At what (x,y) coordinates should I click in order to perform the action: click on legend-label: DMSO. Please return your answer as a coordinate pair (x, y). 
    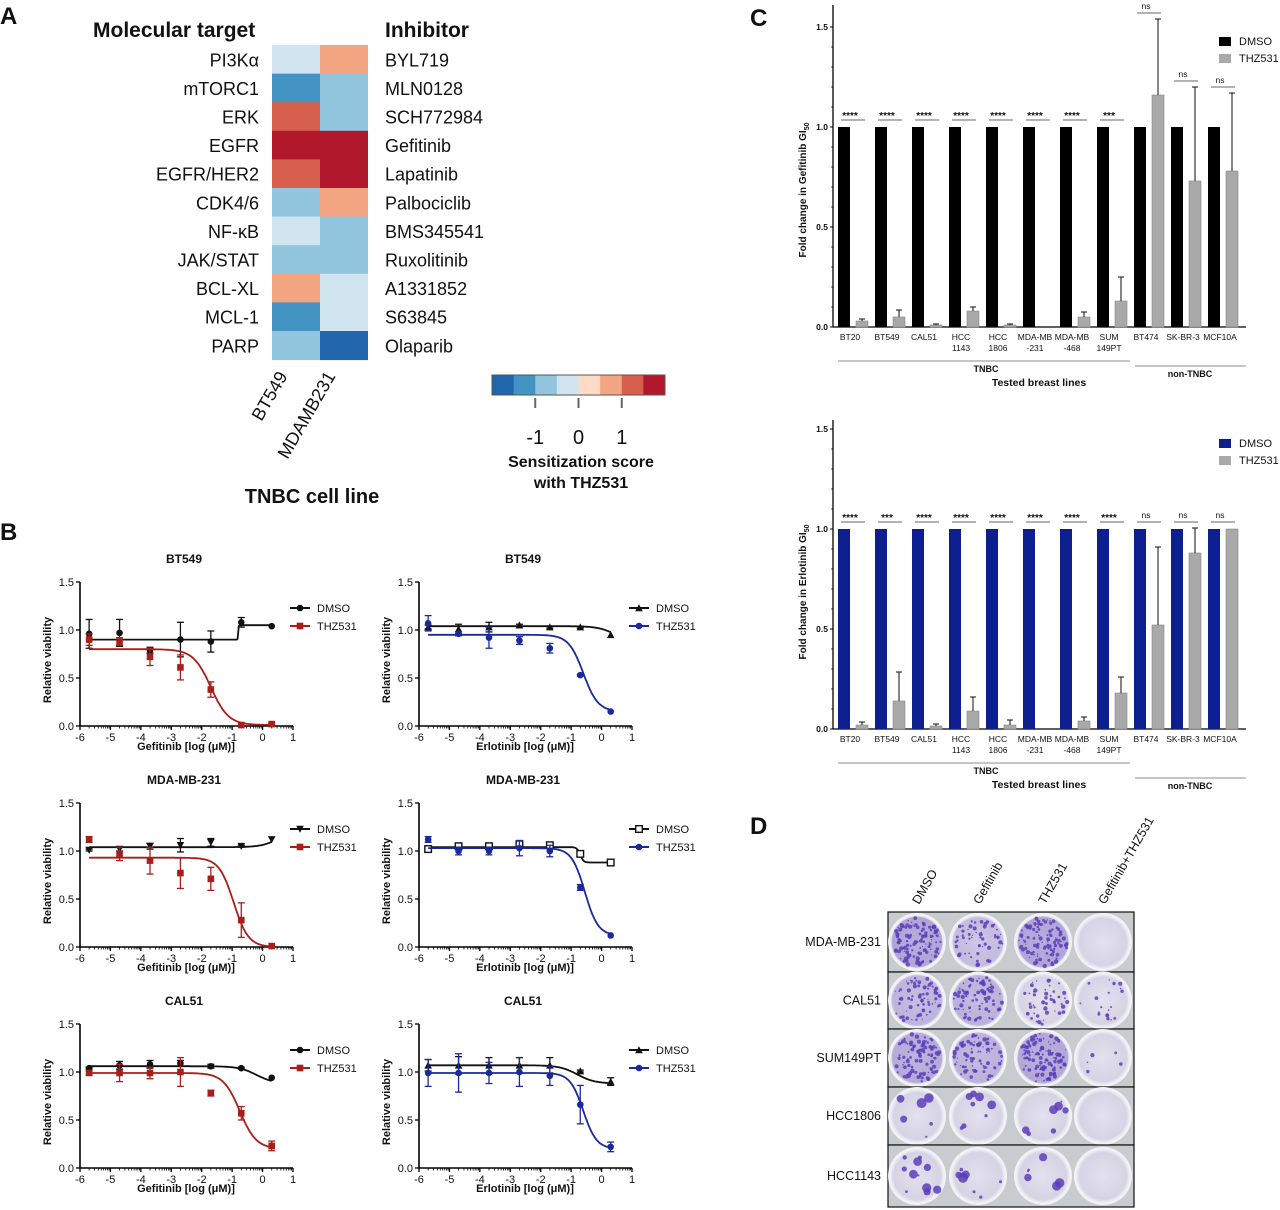
    Looking at the image, I should click on (333, 830).